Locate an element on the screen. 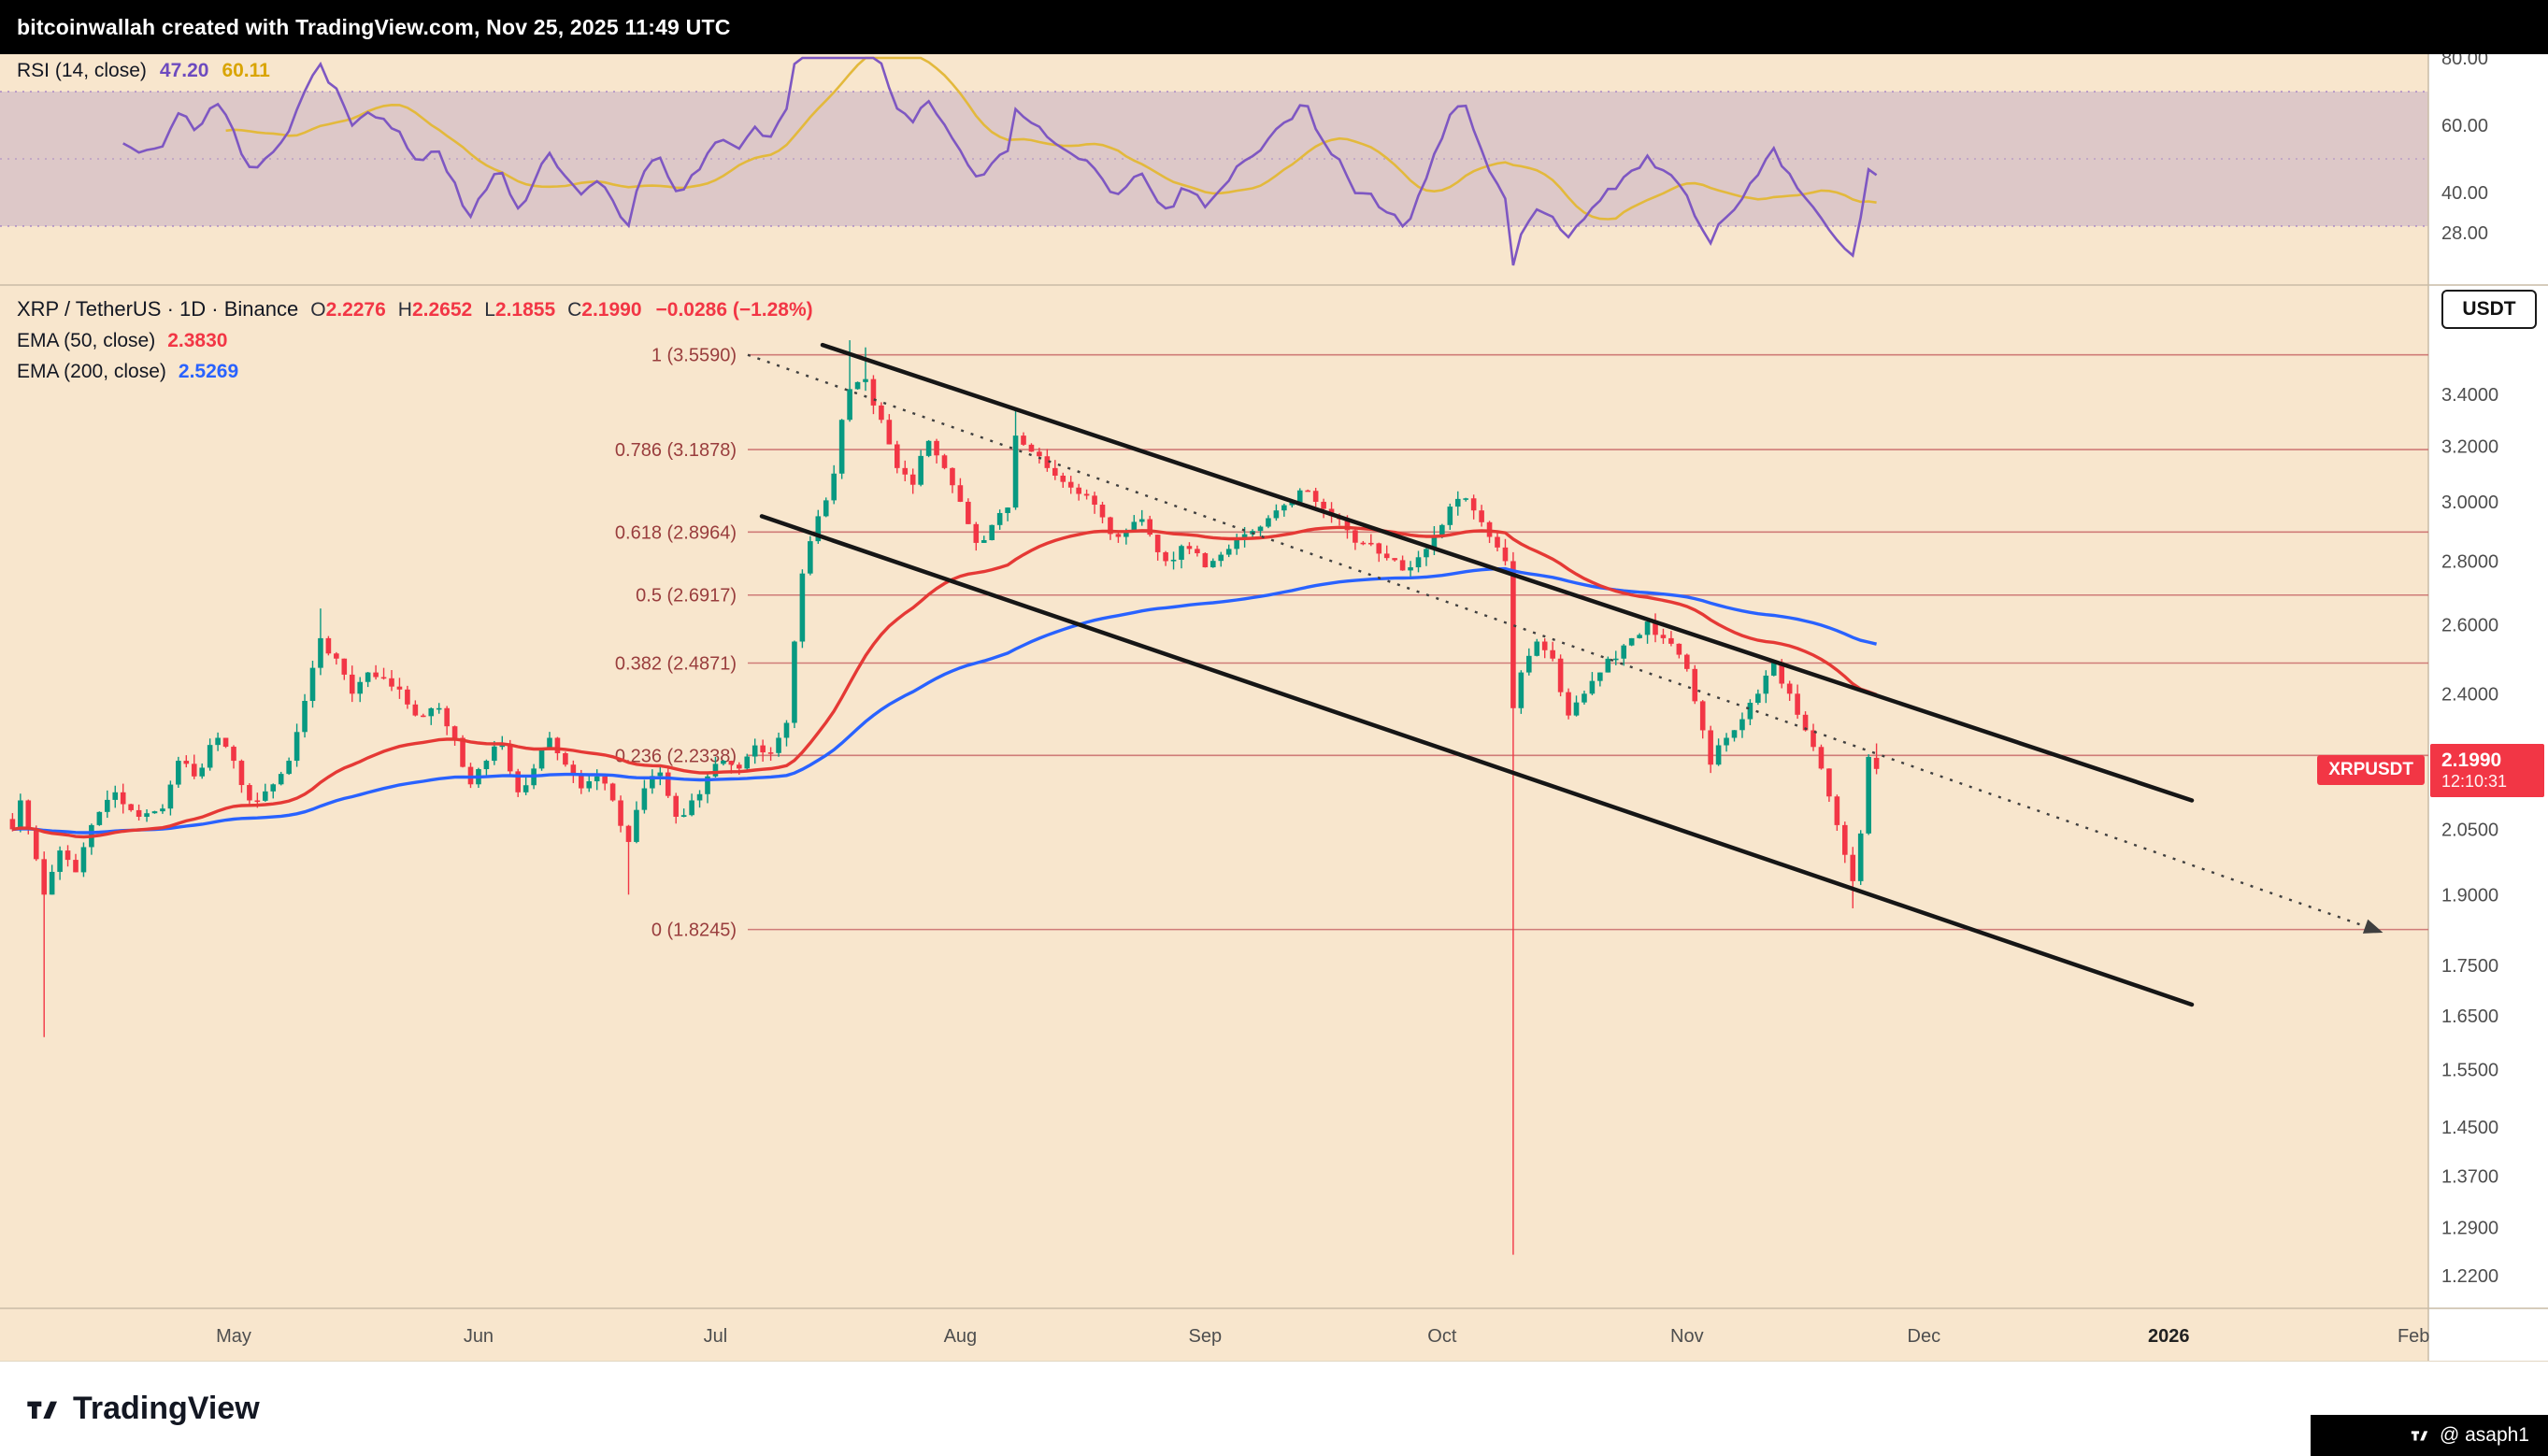 The height and width of the screenshot is (1456, 2548). change-value: −0.0286 (−1.28%) is located at coordinates (734, 310).